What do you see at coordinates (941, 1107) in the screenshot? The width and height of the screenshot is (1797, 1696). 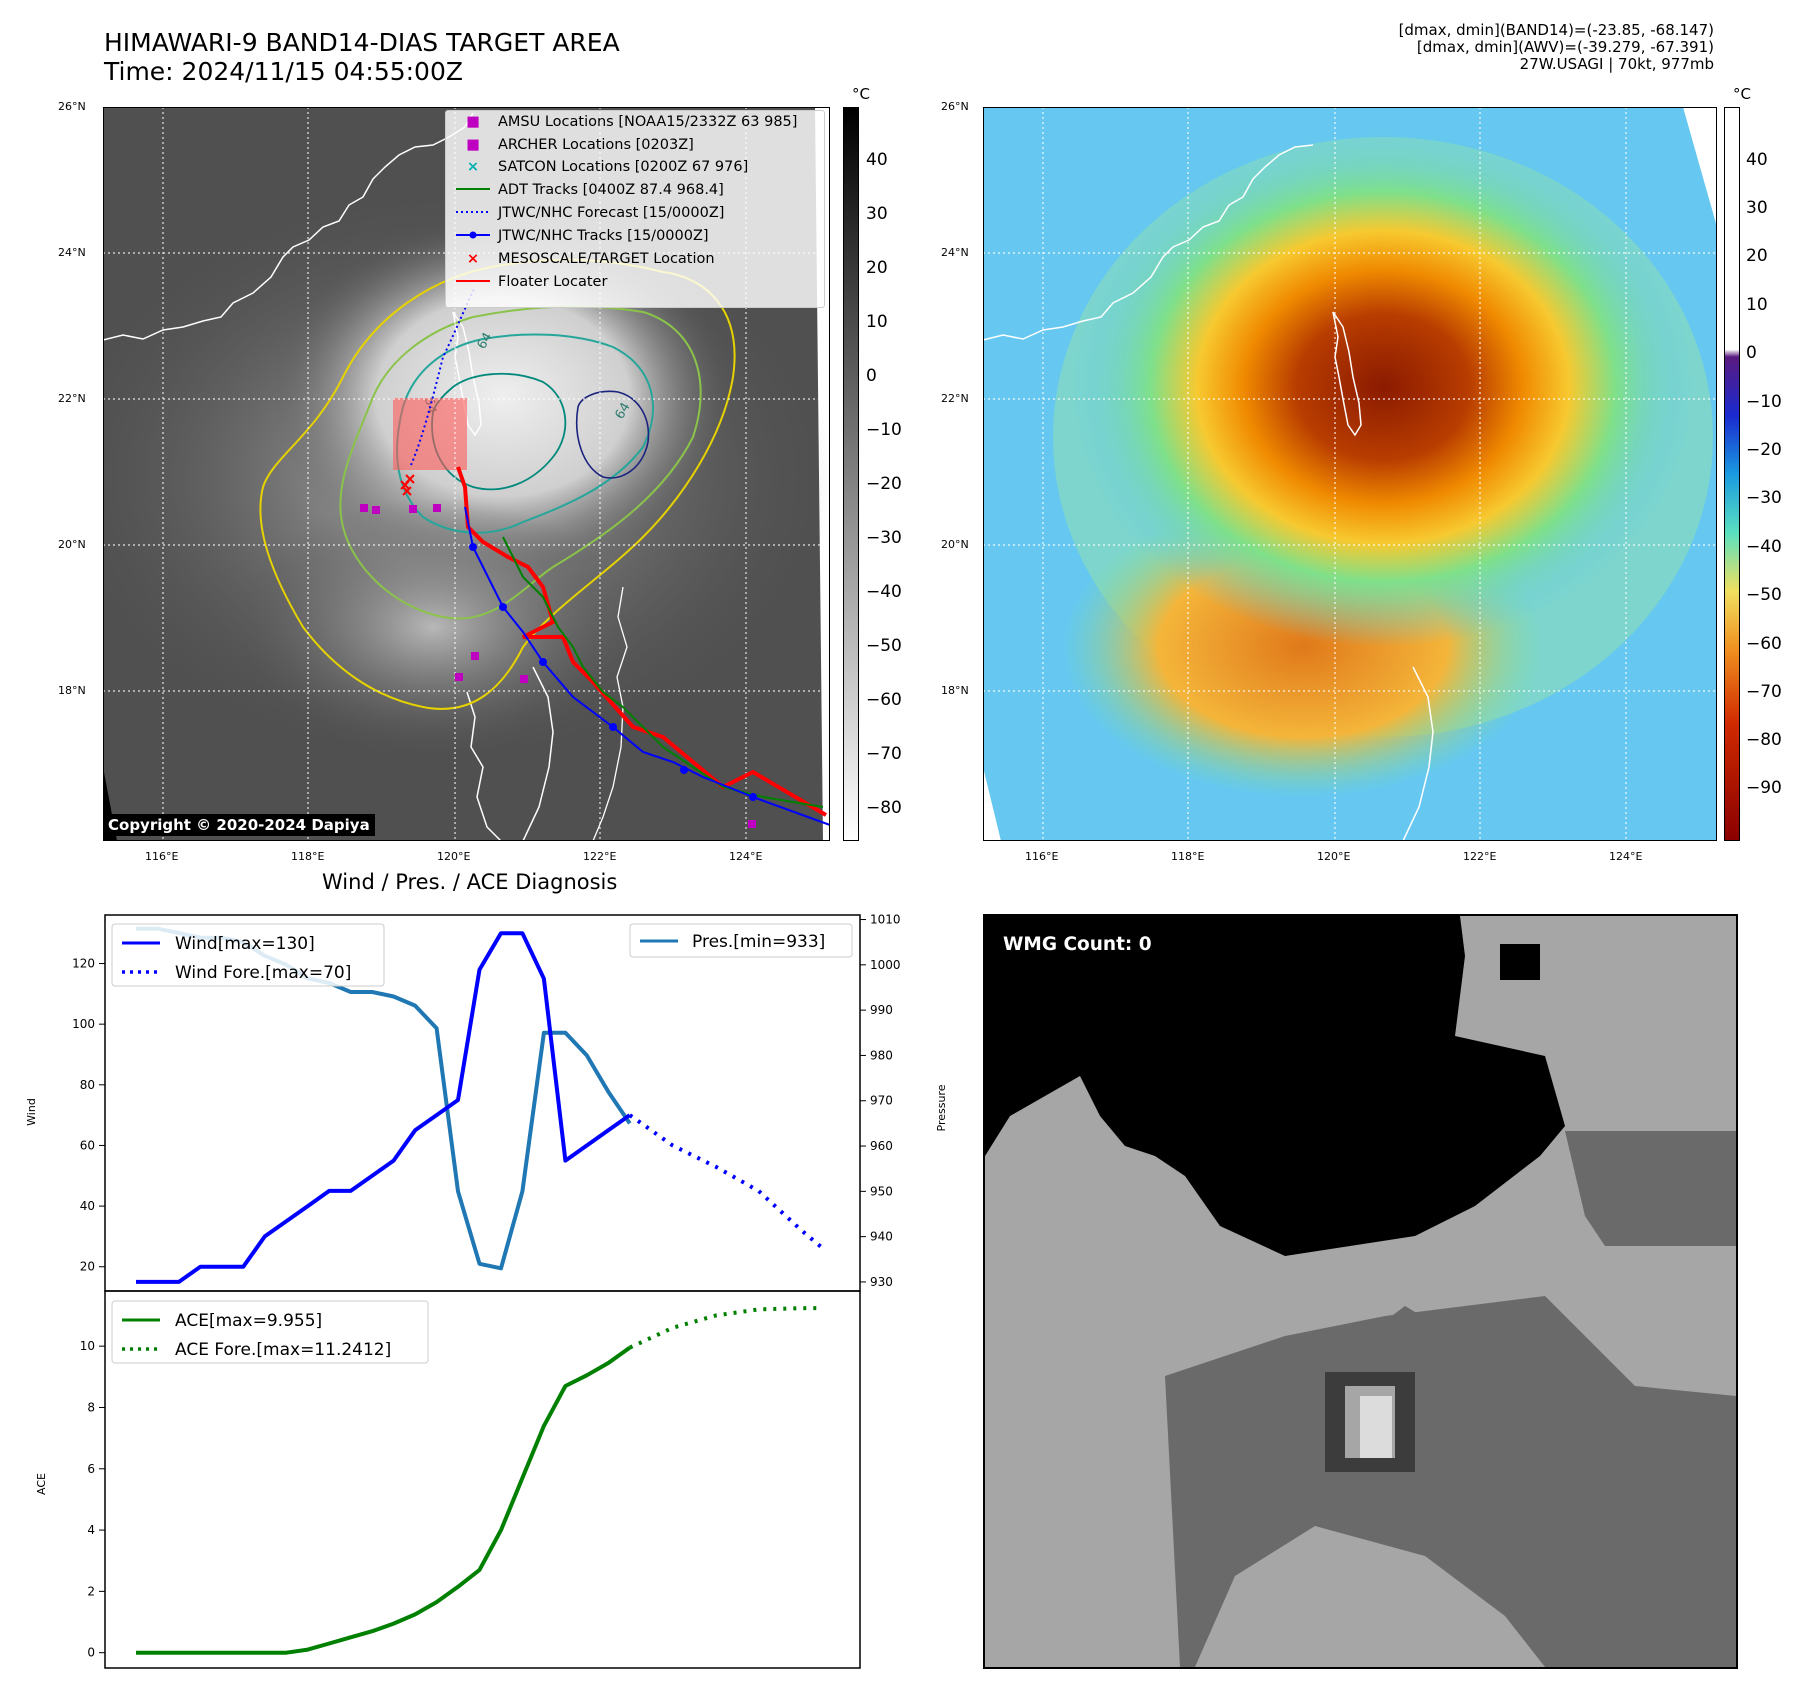 I see `pressure-ylabel: Pressure` at bounding box center [941, 1107].